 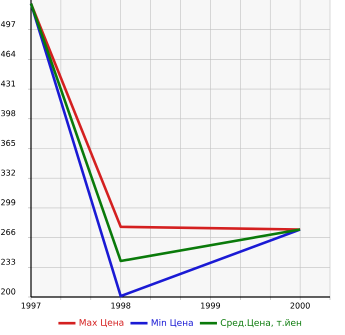 What do you see at coordinates (8, 113) in the screenshot?
I see `y-tick-label: 398` at bounding box center [8, 113].